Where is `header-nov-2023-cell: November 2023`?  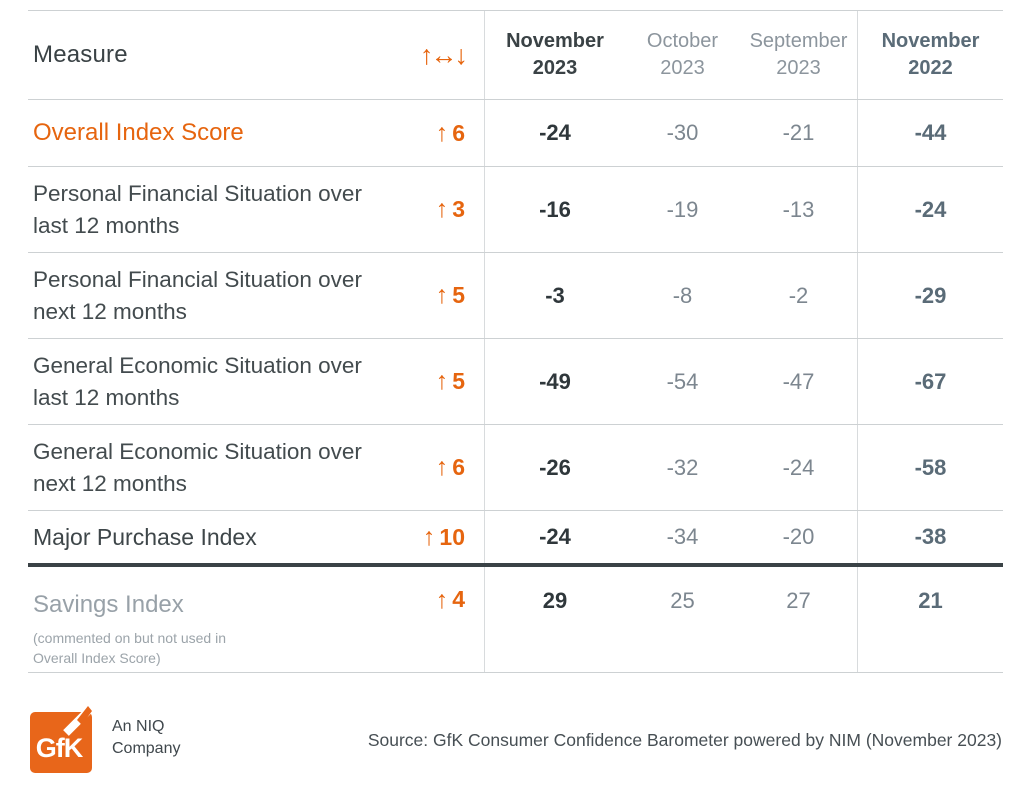 header-nov-2023-cell: November 2023 is located at coordinates (554, 55).